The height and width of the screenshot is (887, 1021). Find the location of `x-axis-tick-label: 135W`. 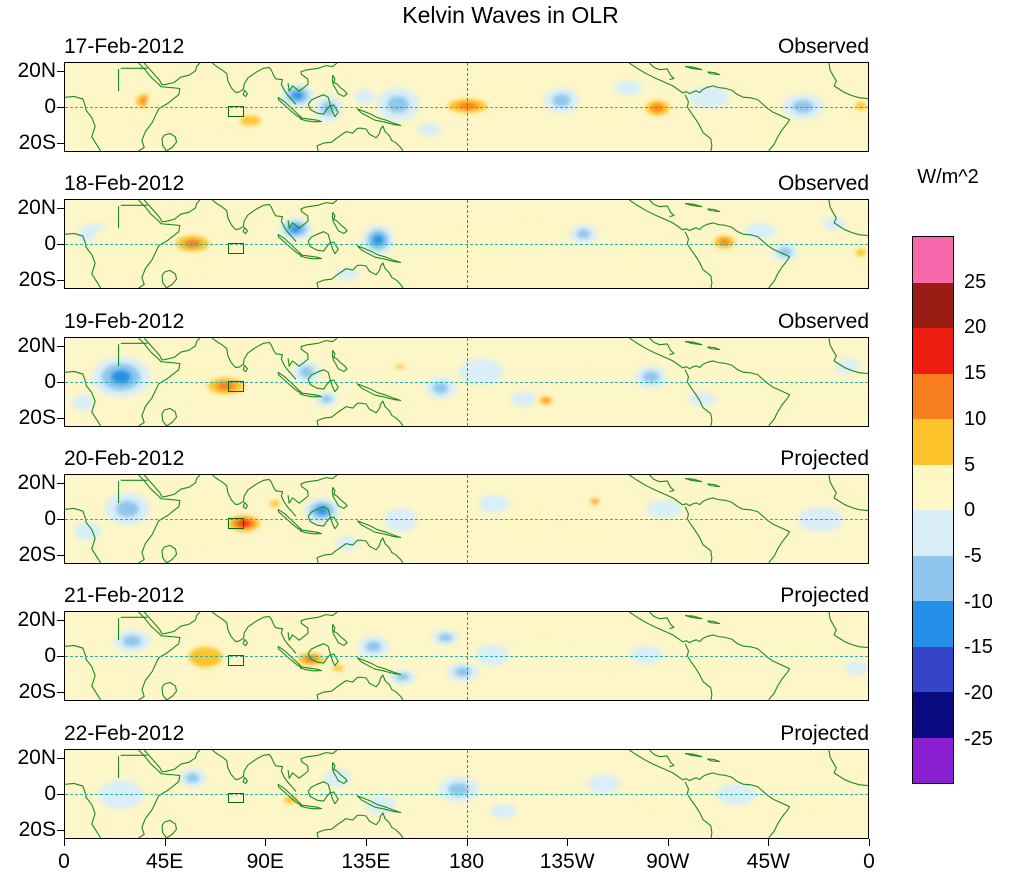

x-axis-tick-label: 135W is located at coordinates (567, 861).